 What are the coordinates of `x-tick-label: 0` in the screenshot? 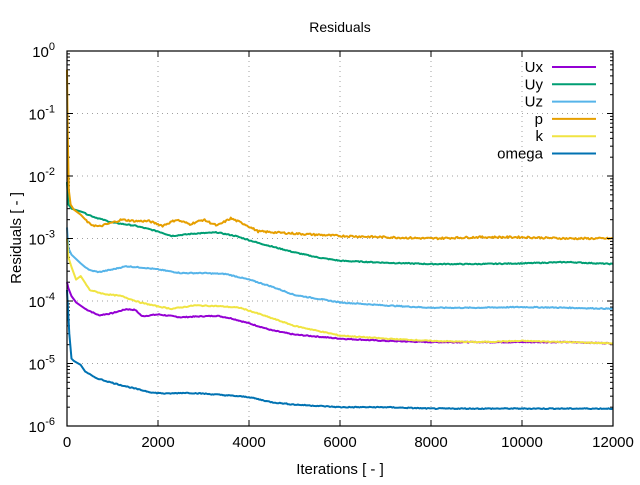 It's located at (67, 442).